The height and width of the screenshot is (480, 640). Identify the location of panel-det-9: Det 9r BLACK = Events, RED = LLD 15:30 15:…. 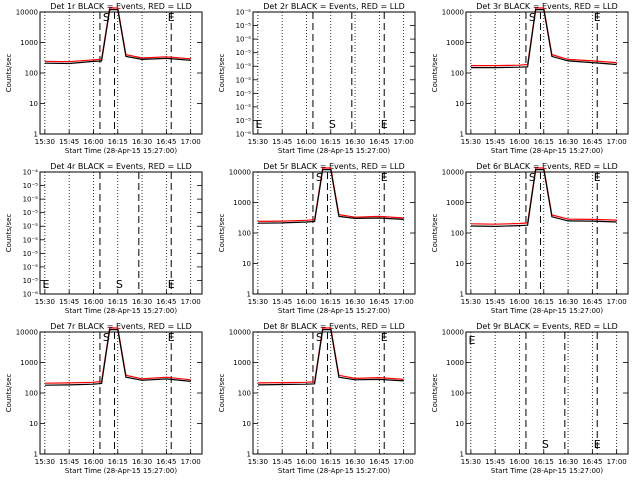
(530, 398).